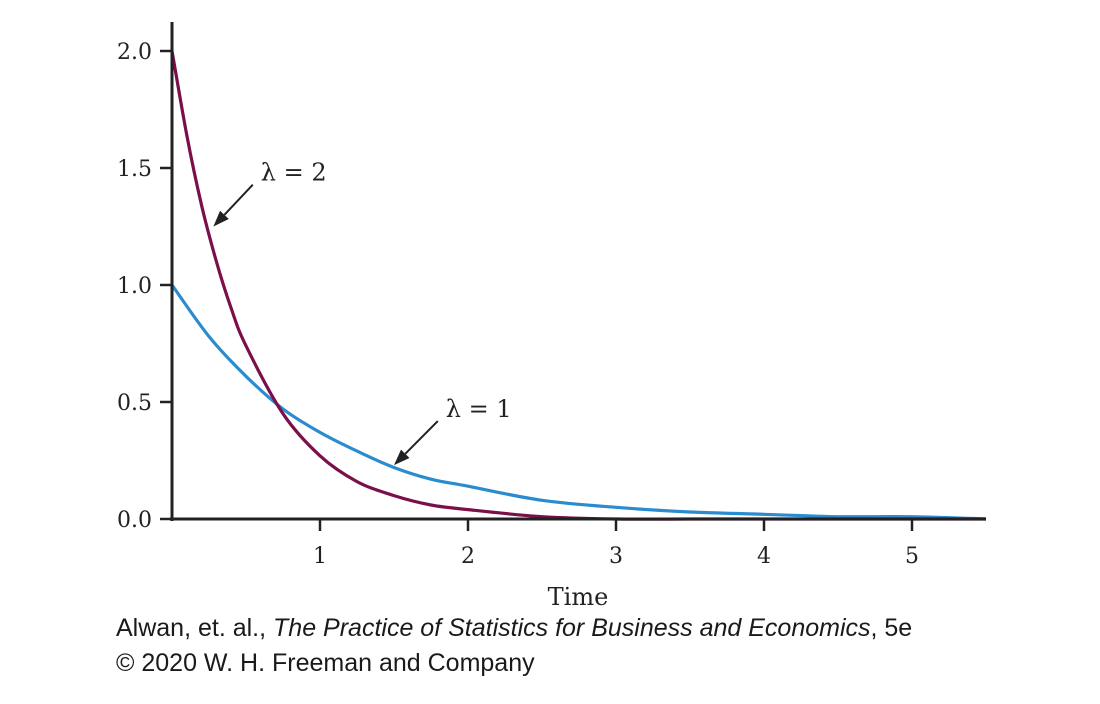  Describe the element at coordinates (468, 556) in the screenshot. I see `x-tick-label: 2` at that location.